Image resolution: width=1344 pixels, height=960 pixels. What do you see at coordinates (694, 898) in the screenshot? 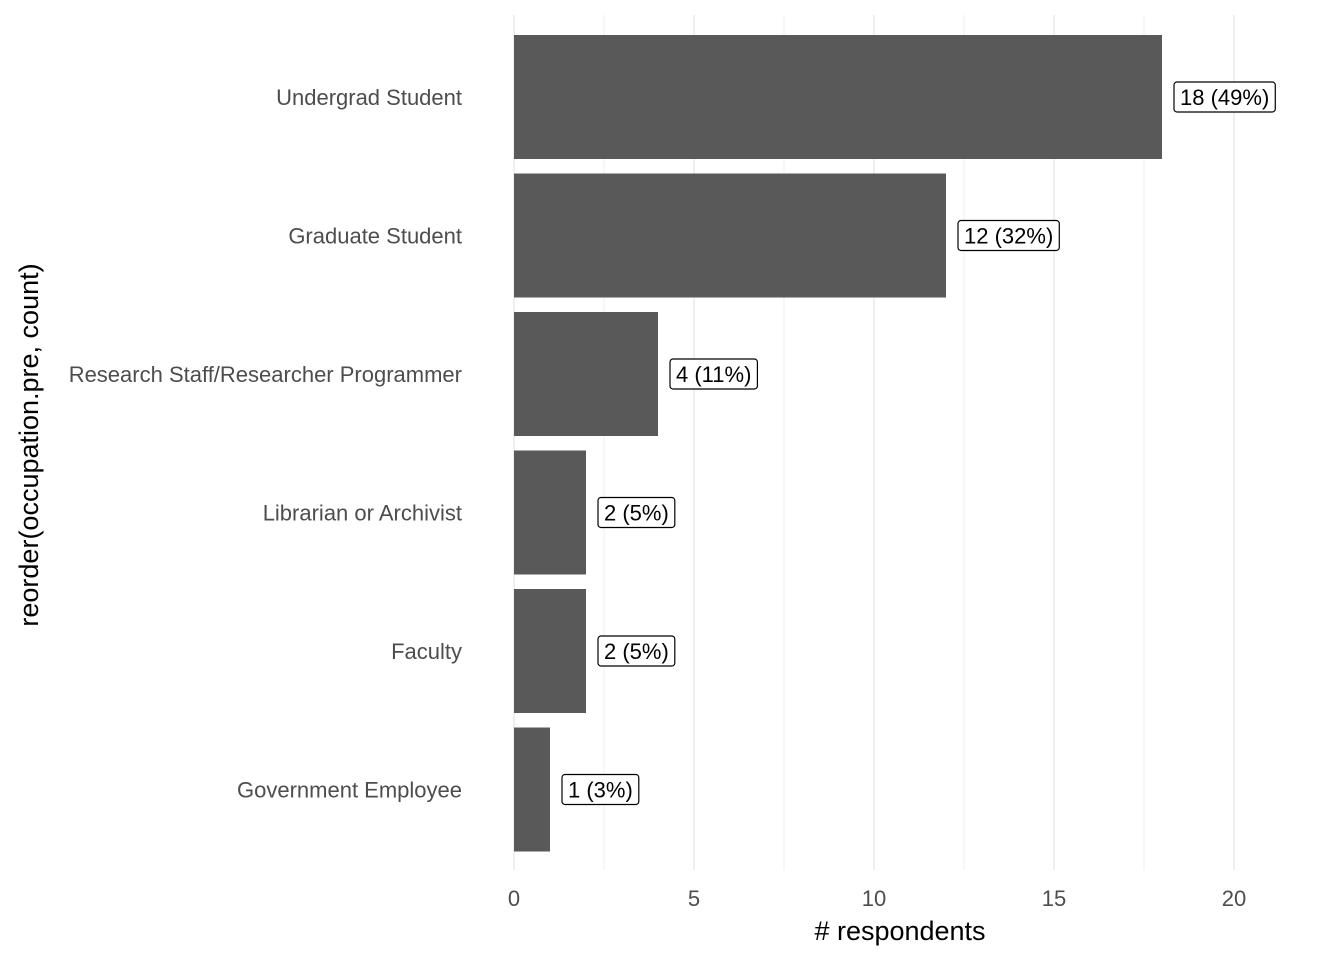
I see `x-tick-label: 5` at bounding box center [694, 898].